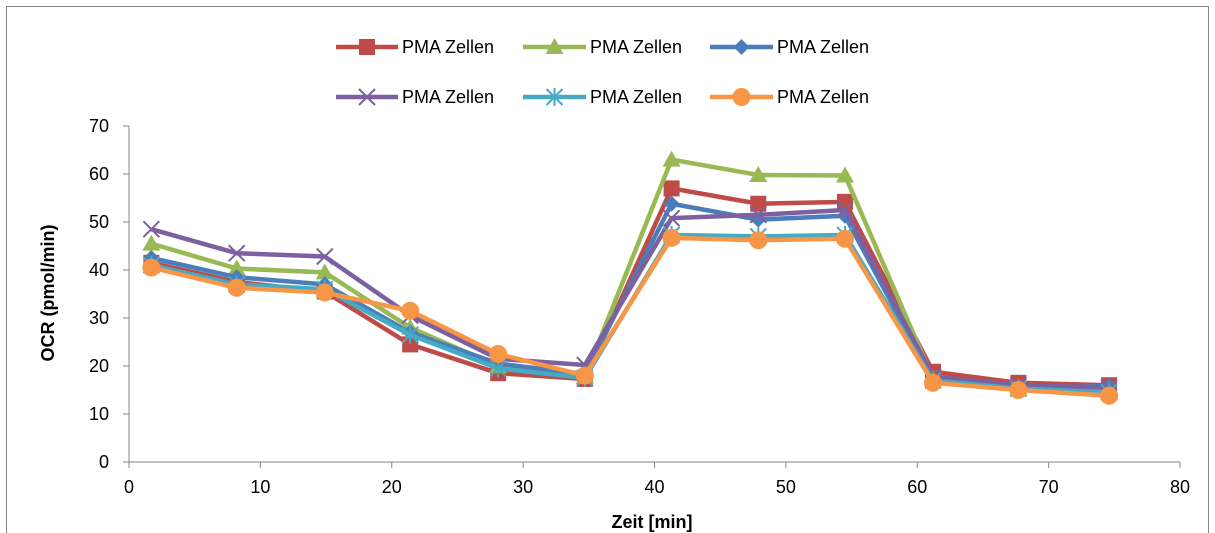 The height and width of the screenshot is (533, 1215). I want to click on y-tick-label: 20, so click(99, 366).